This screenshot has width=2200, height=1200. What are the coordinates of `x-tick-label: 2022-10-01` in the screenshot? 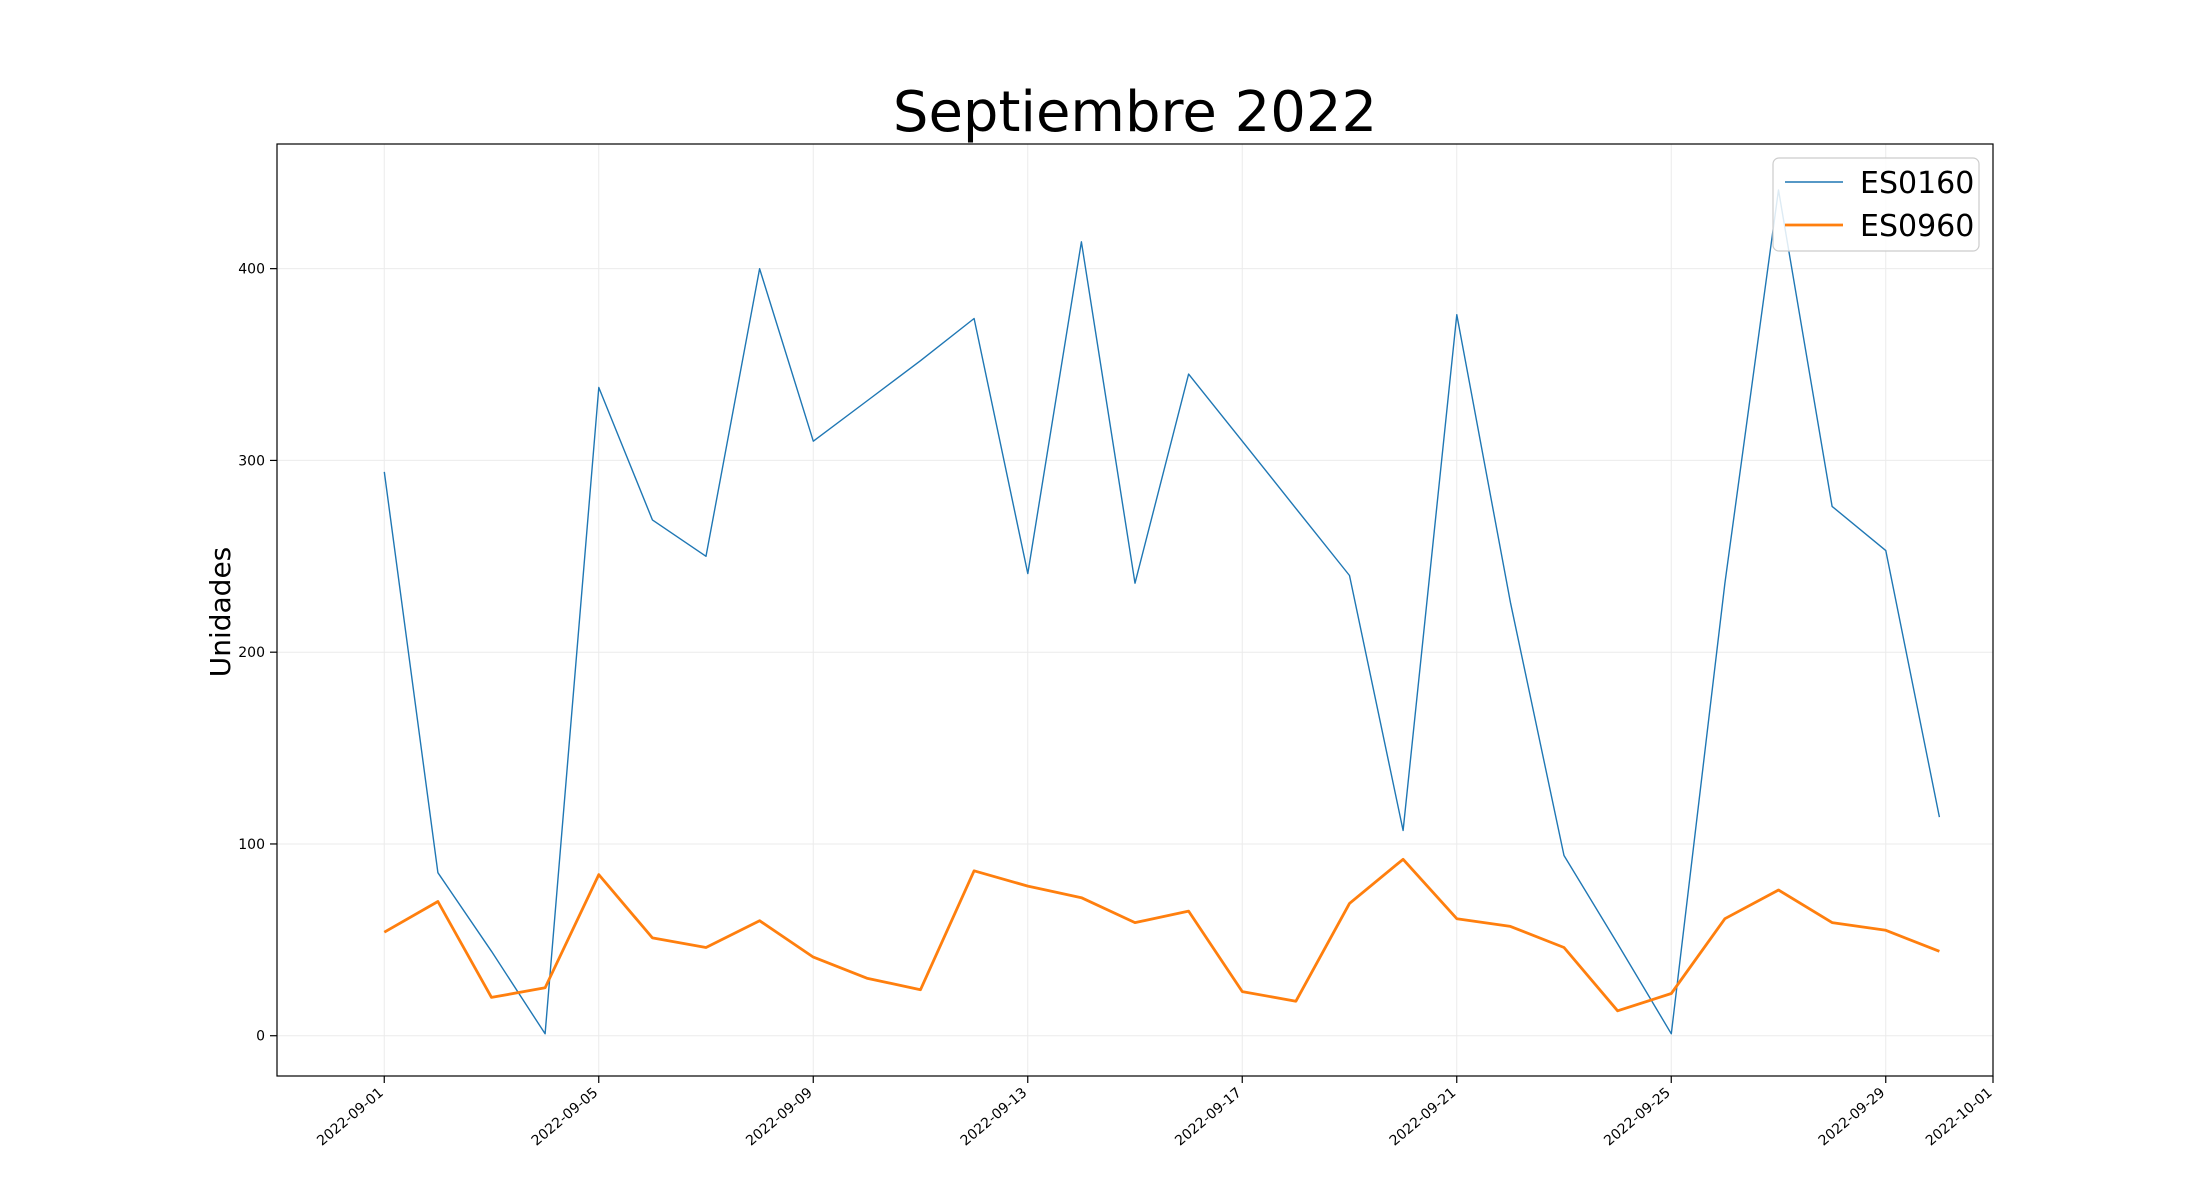 It's located at (1959, 1117).